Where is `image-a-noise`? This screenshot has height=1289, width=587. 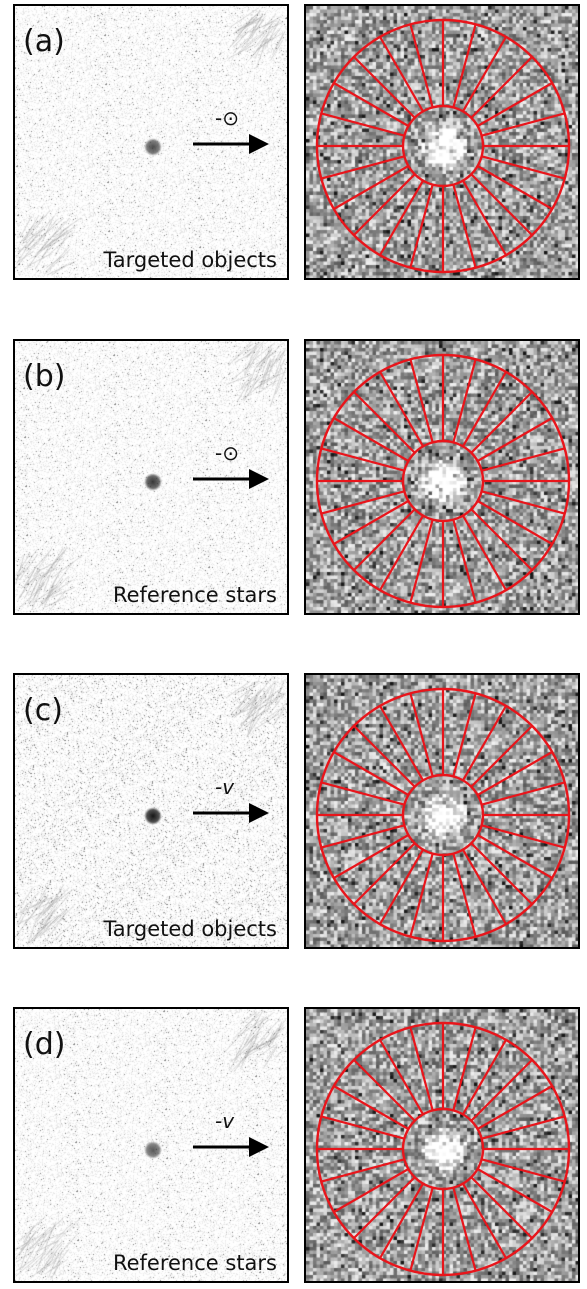
image-a-noise is located at coordinates (151, 142).